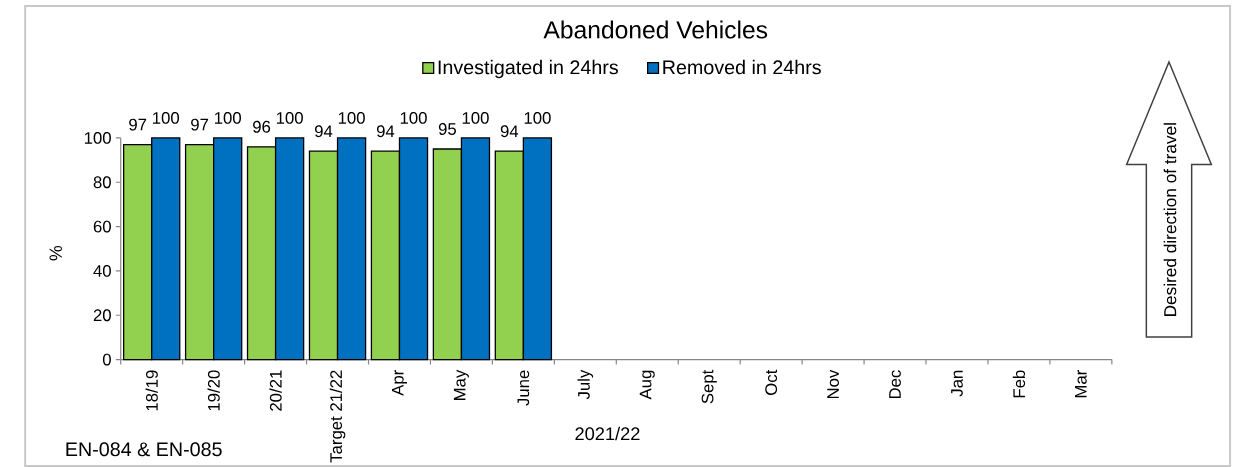 The image size is (1236, 467). I want to click on x-tick-label: May, so click(461, 384).